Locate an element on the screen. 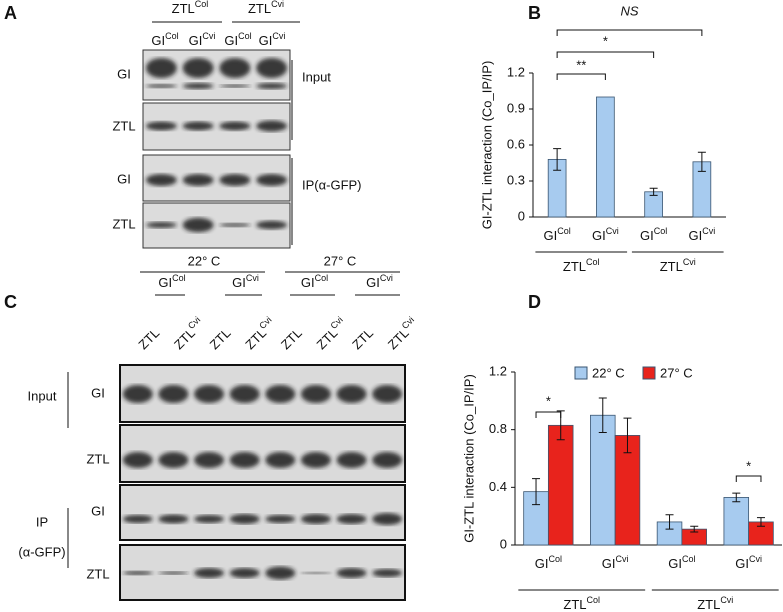  x-tick-label: GICol is located at coordinates (653, 234).